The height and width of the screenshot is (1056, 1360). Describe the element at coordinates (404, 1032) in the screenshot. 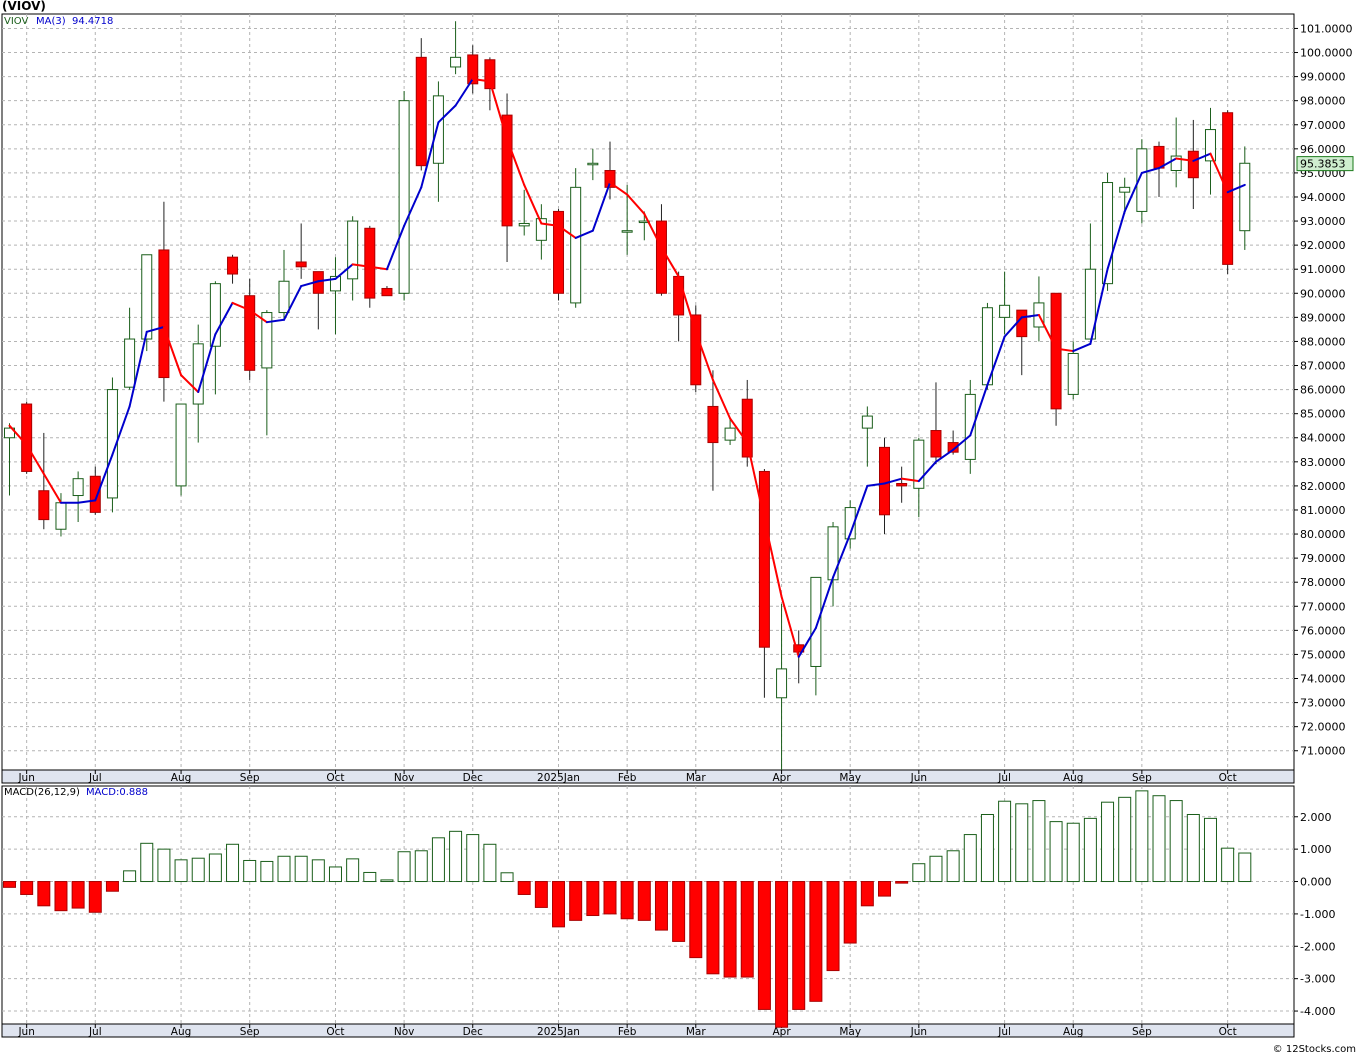

I see `xtick-label: Nov` at that location.